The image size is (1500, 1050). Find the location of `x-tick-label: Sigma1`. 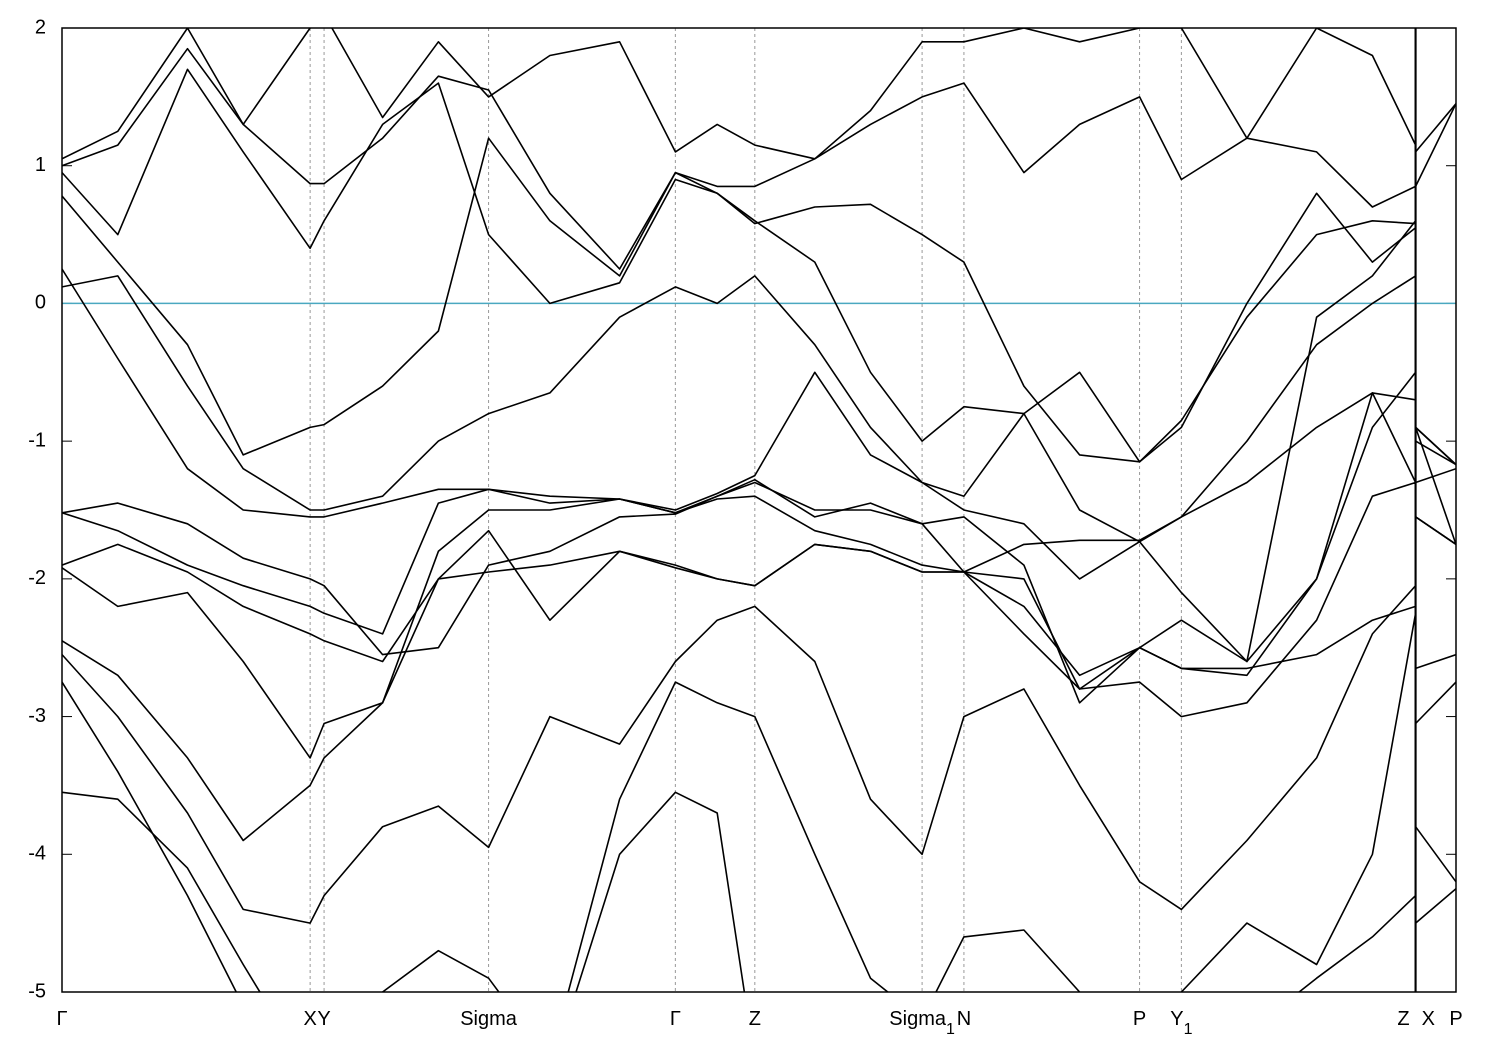

x-tick-label: Sigma1 is located at coordinates (922, 1023).